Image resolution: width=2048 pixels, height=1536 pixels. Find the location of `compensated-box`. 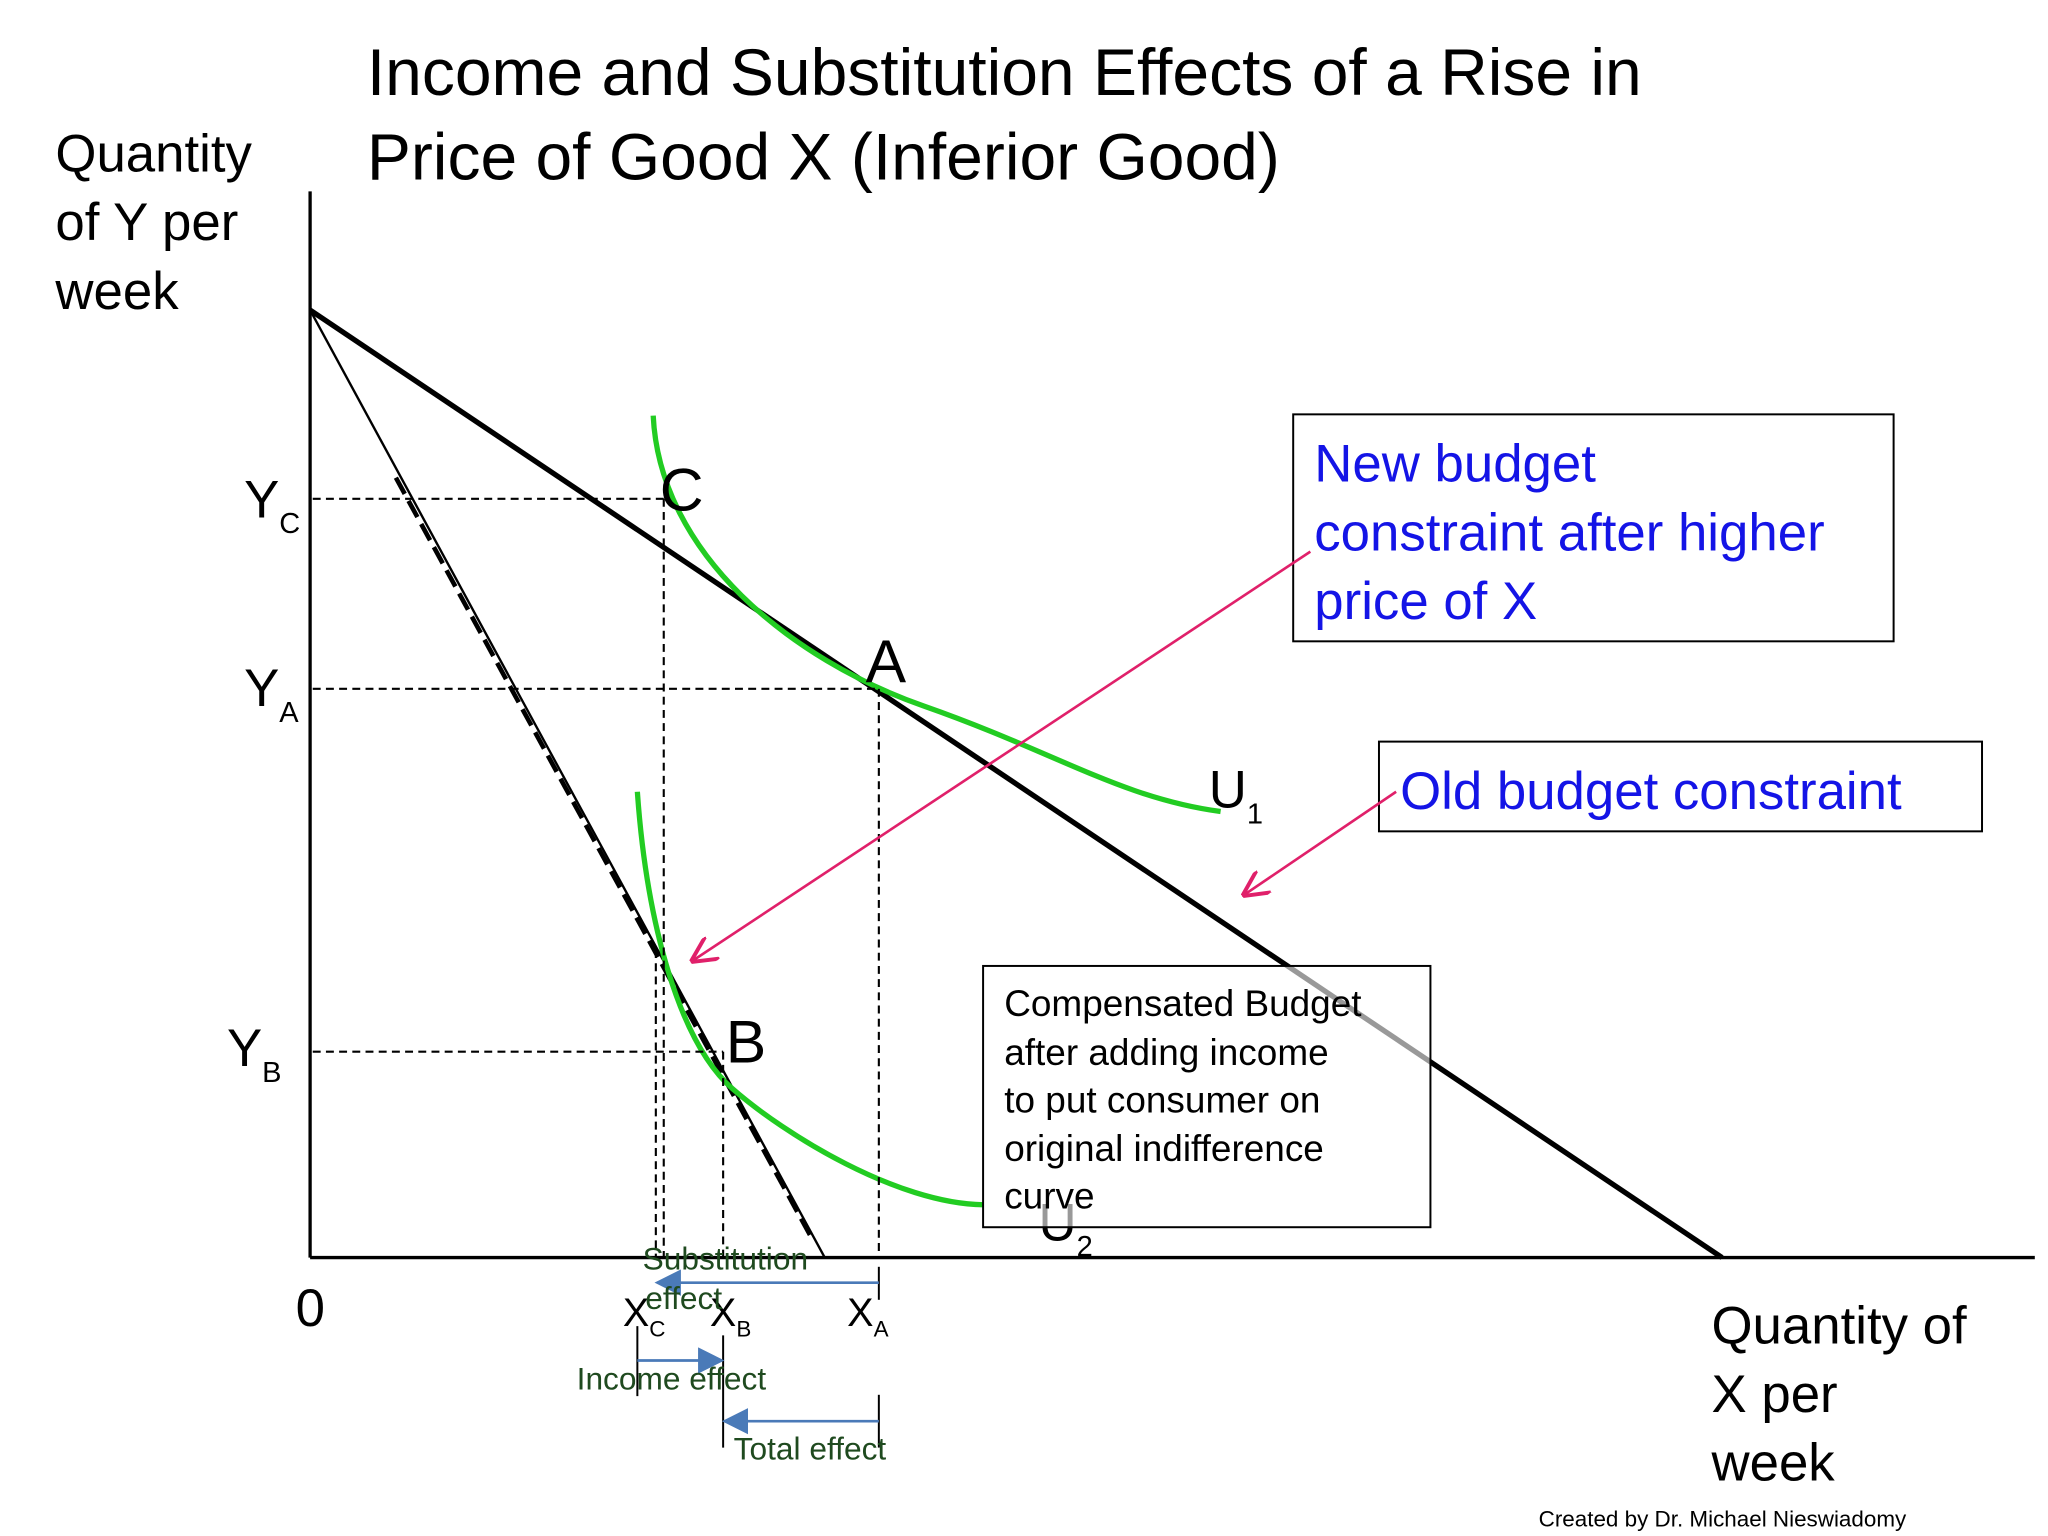

compensated-box is located at coordinates (1207, 1096).